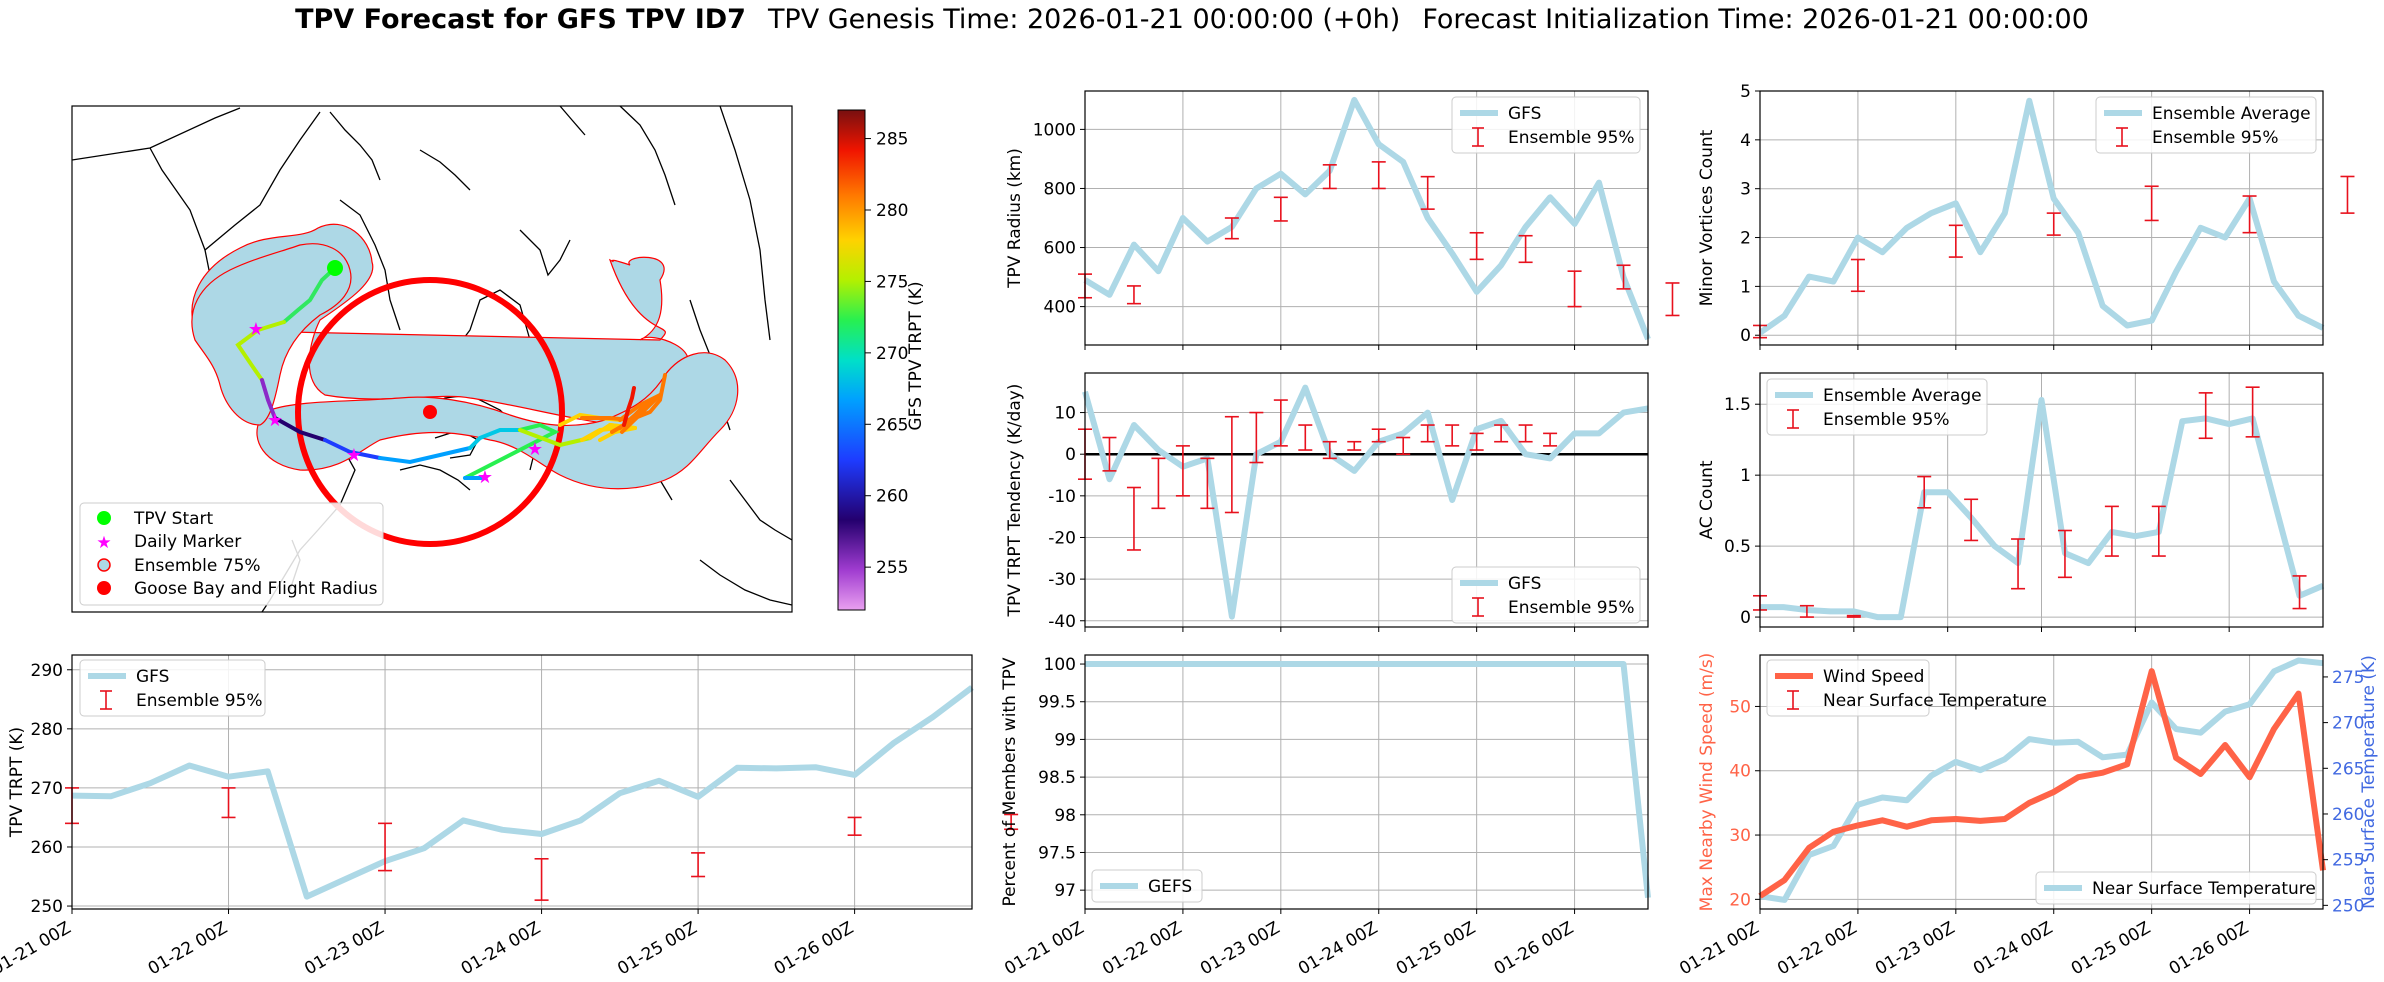  What do you see at coordinates (1065, 816) in the screenshot?
I see `y-tick-label: 98` at bounding box center [1065, 816].